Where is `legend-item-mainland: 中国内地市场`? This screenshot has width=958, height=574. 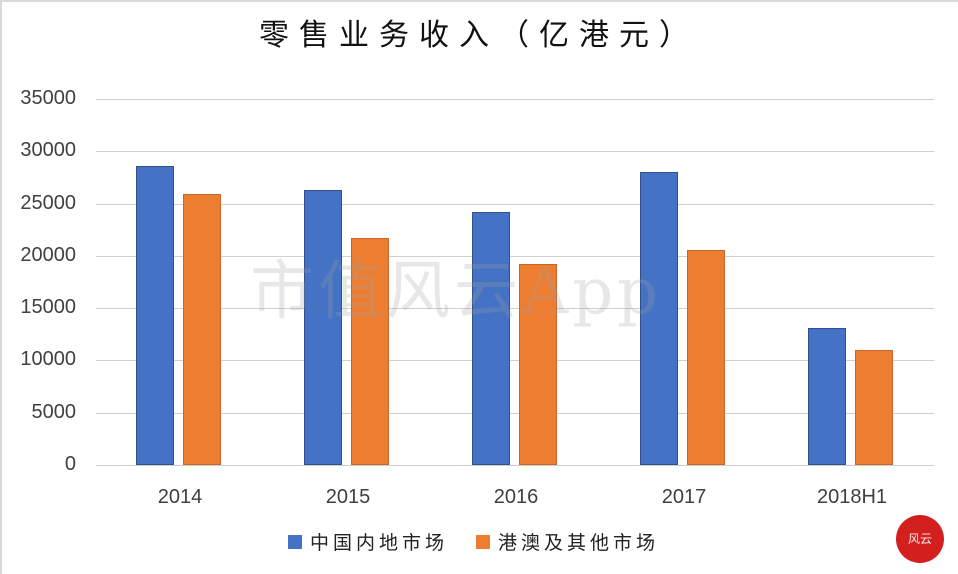
legend-item-mainland: 中国内地市场 is located at coordinates (368, 541).